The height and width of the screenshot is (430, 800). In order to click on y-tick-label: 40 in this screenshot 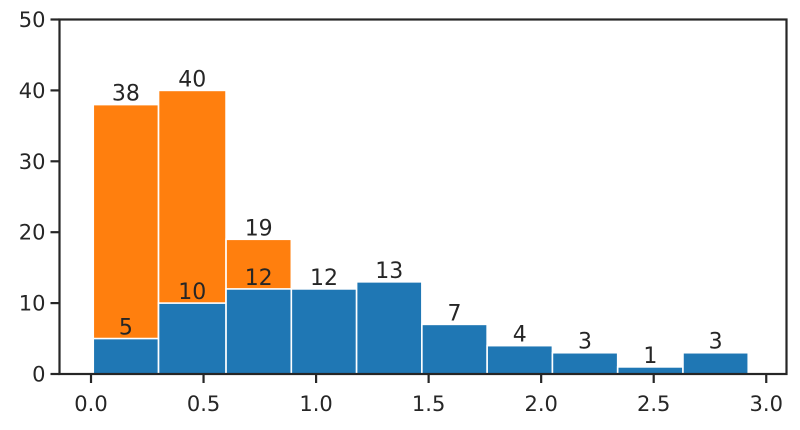, I will do `click(32, 91)`.